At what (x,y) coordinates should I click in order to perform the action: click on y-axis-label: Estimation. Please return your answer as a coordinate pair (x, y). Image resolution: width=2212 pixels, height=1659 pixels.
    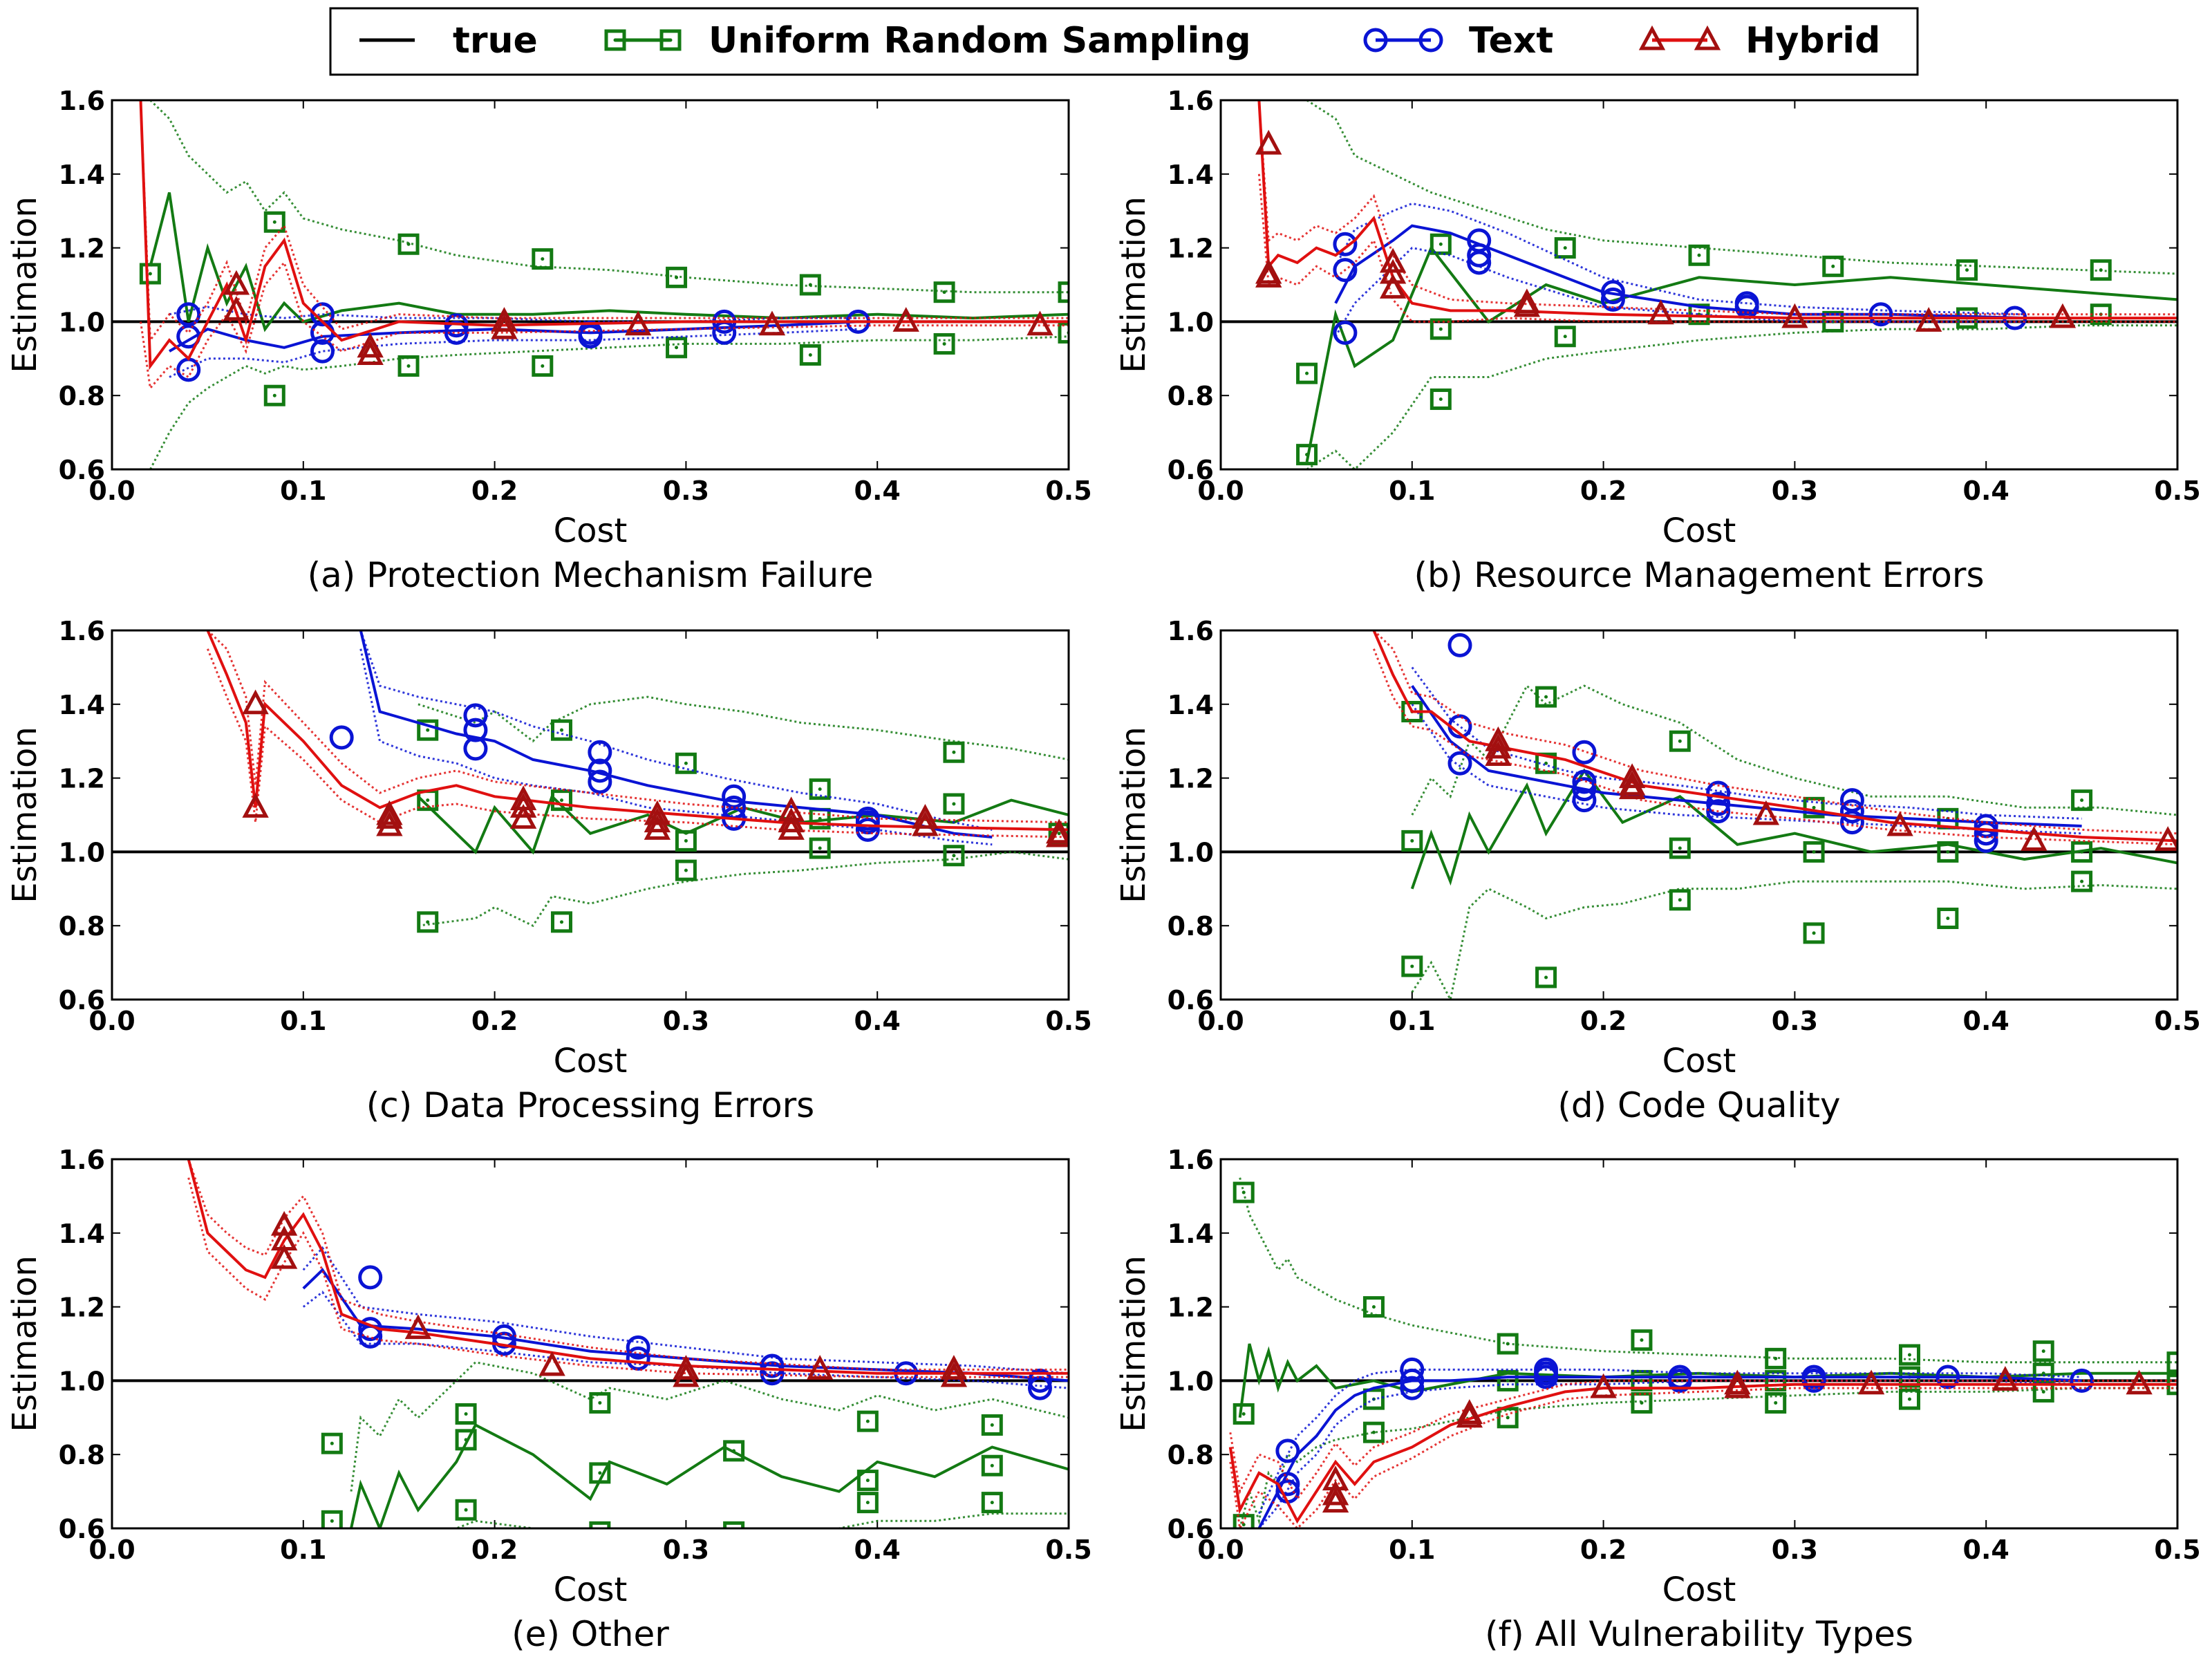
    Looking at the image, I should click on (1133, 1344).